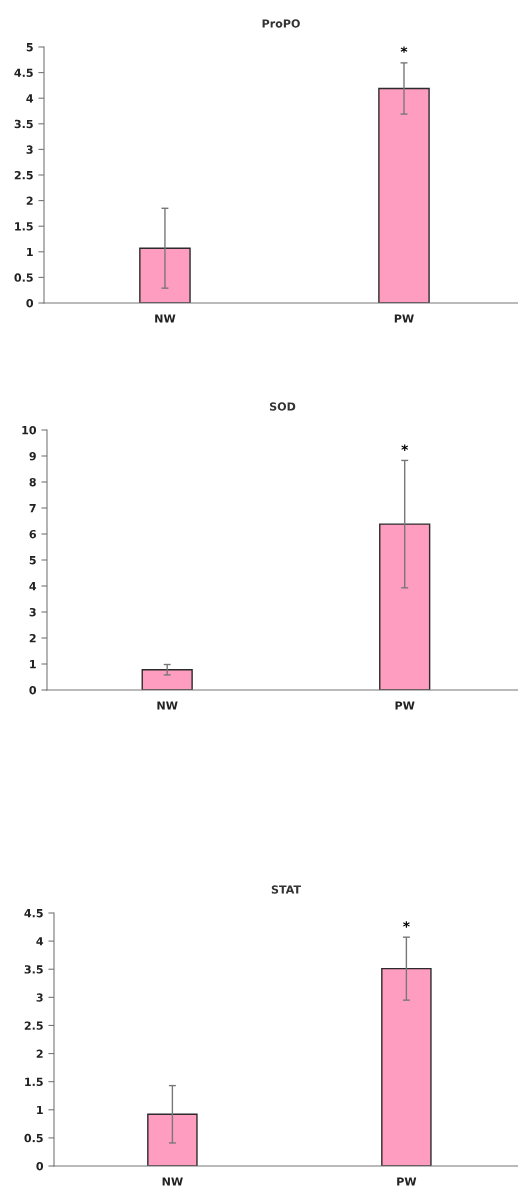  What do you see at coordinates (281, 23) in the screenshot?
I see `chart-title: ProPO` at bounding box center [281, 23].